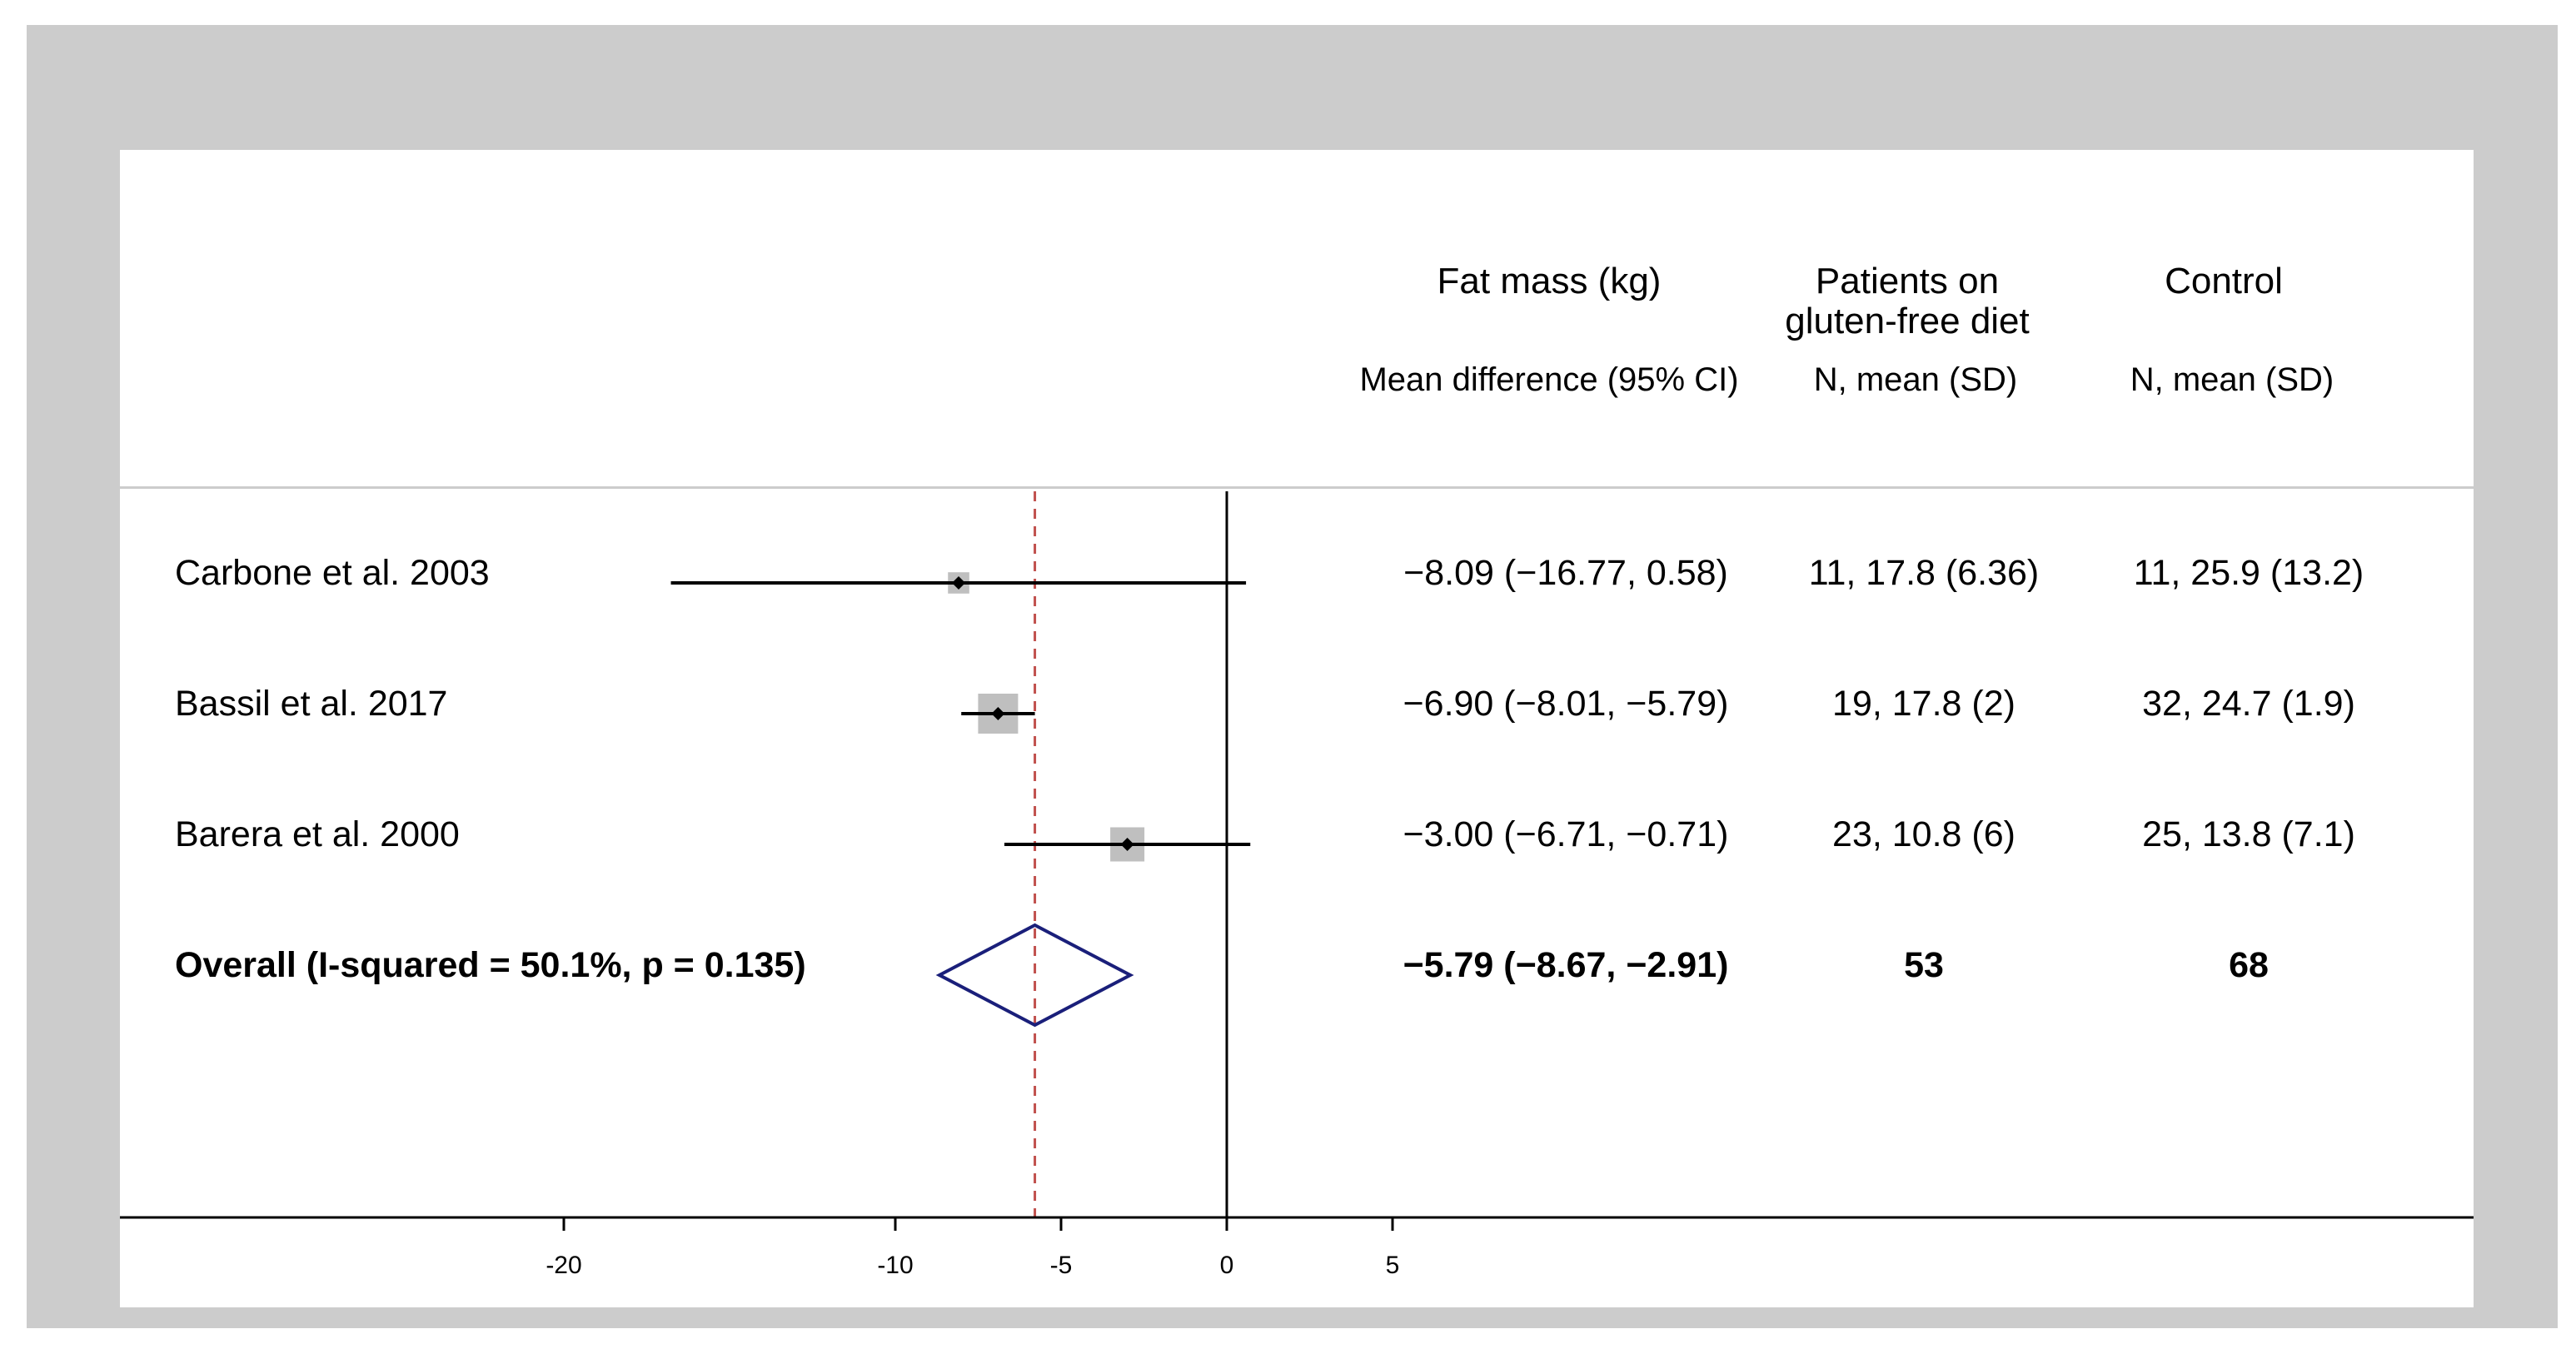 The width and height of the screenshot is (2576, 1354). Describe the element at coordinates (1907, 321) in the screenshot. I see `header-treatment-title-line2: gluten-free diet` at that location.